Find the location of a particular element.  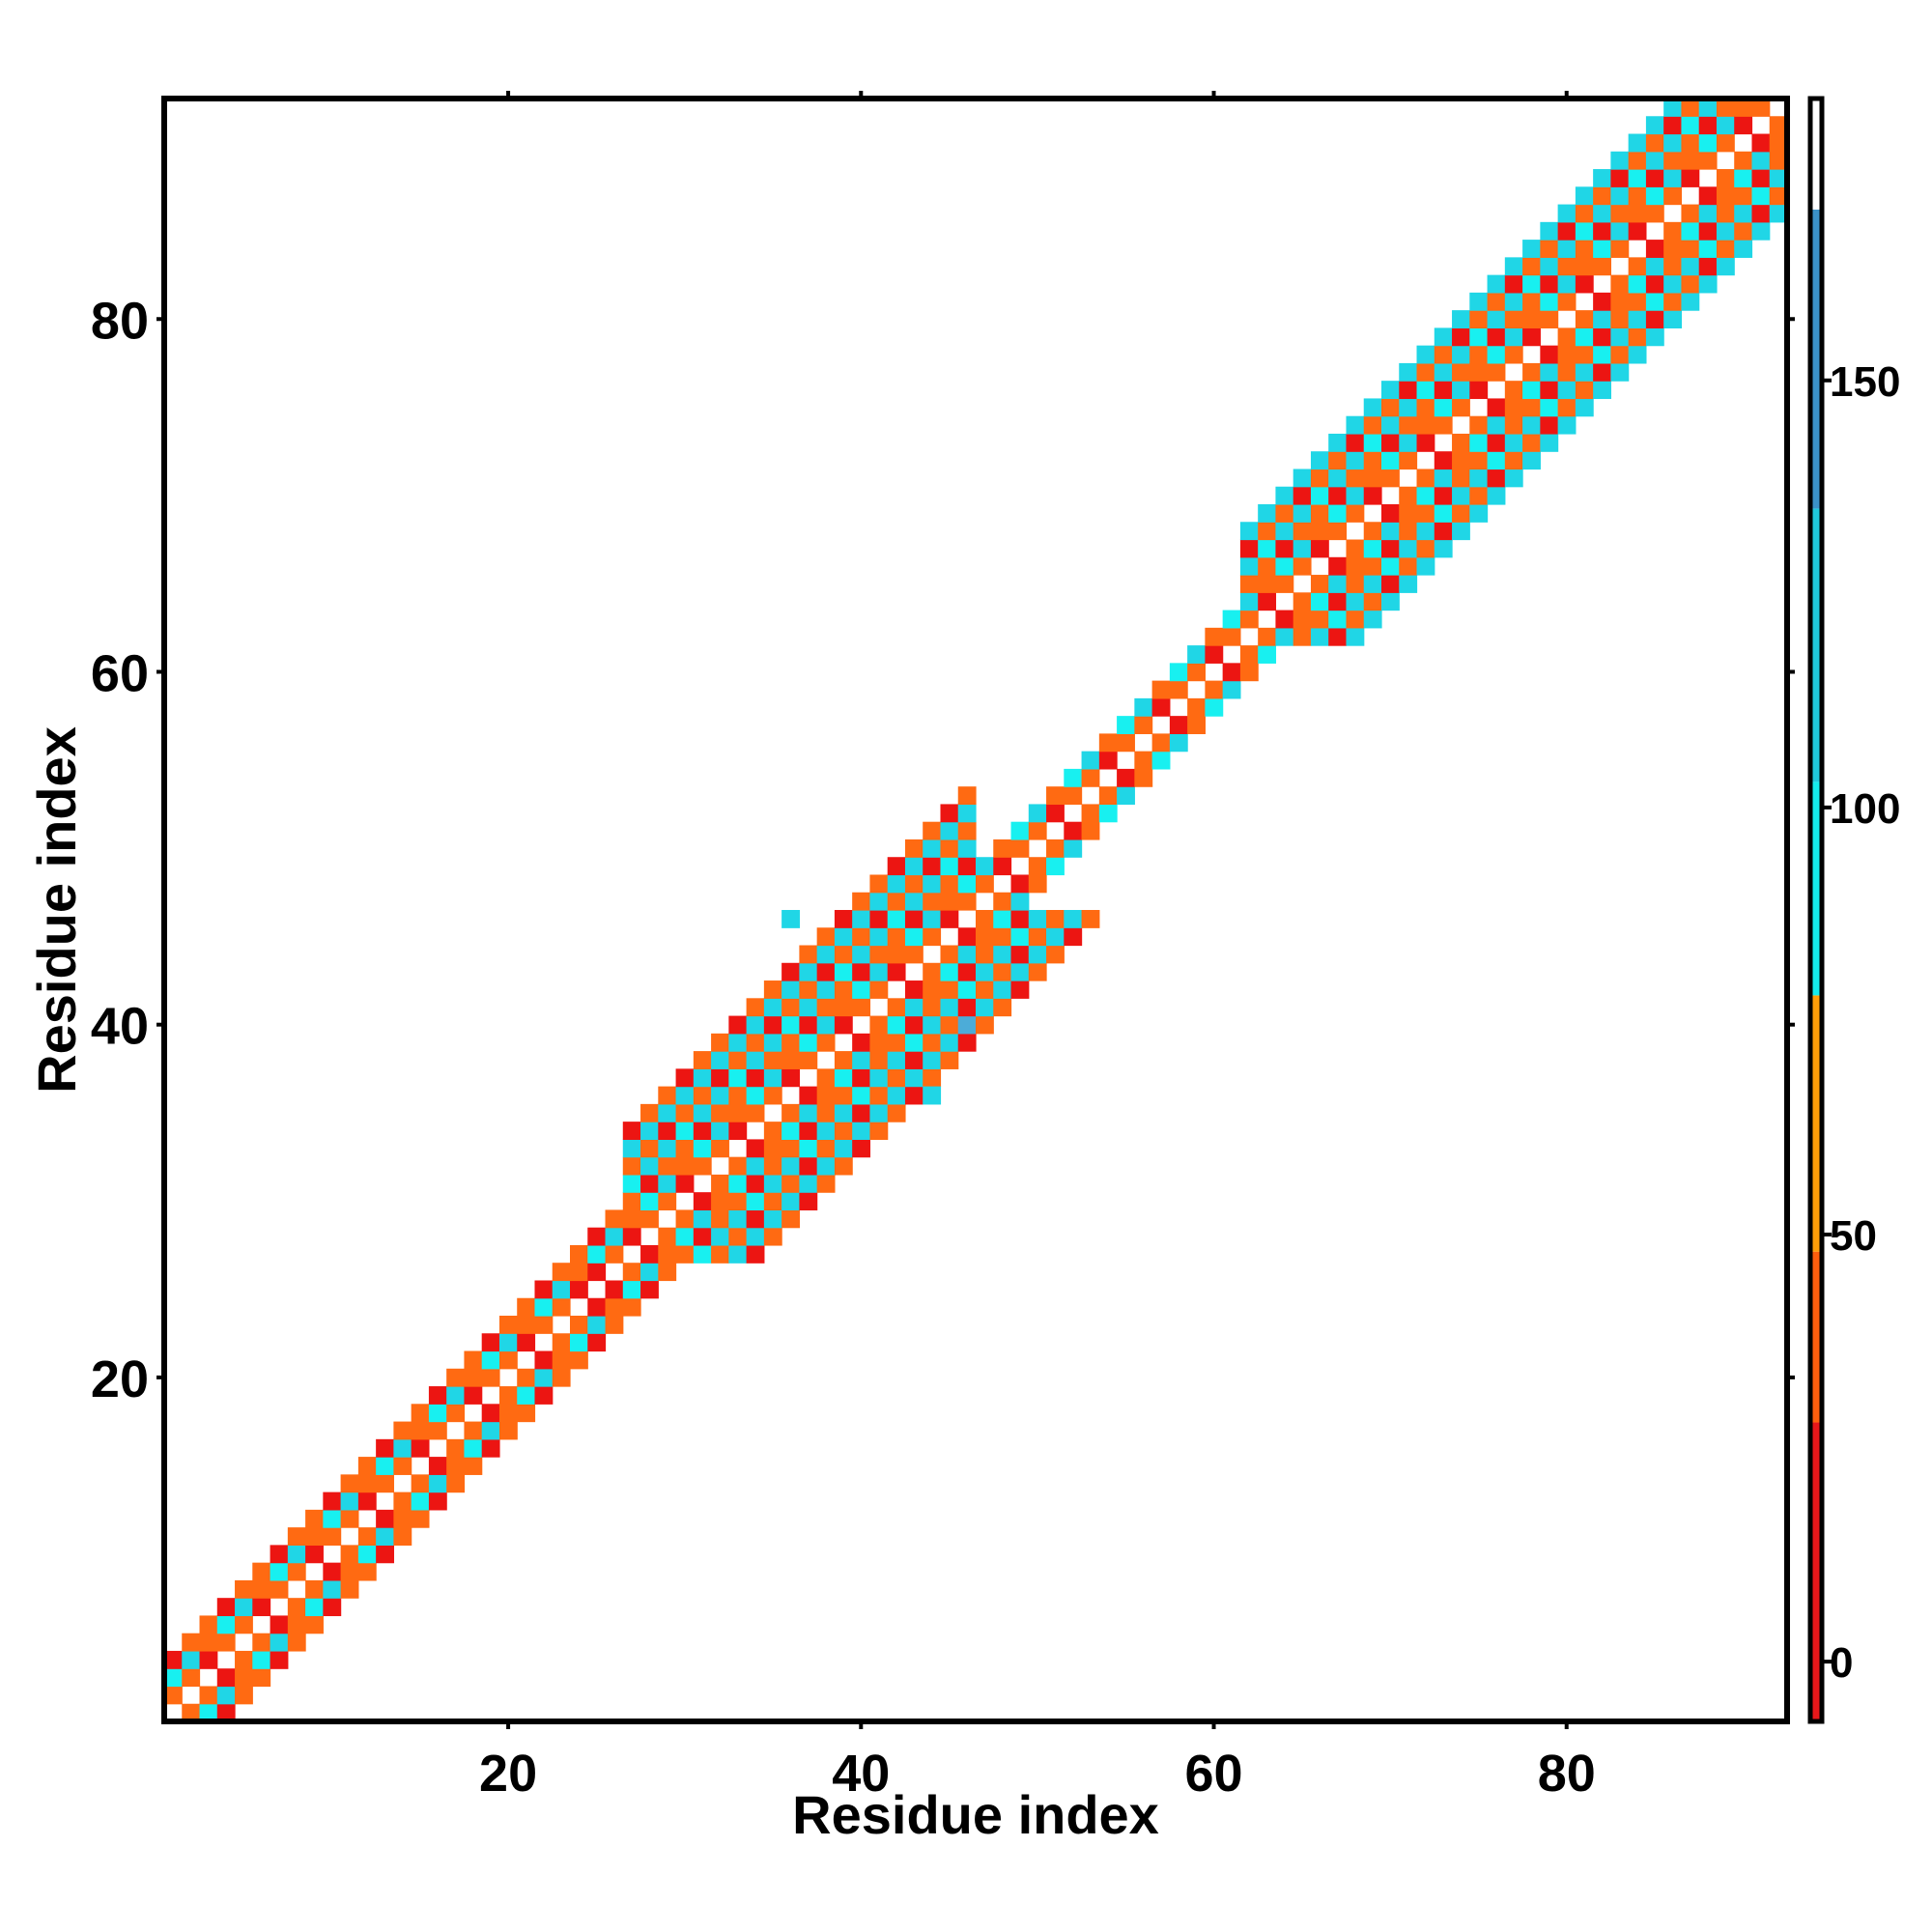

x-tick-label: 20 is located at coordinates (508, 1774).